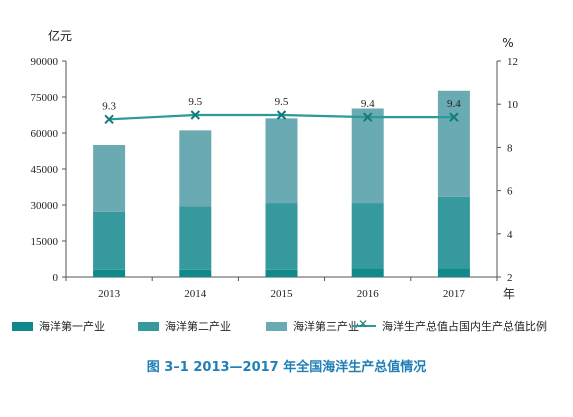 The height and width of the screenshot is (417, 573). Describe the element at coordinates (368, 294) in the screenshot. I see `x-tick-label: 2016` at that location.